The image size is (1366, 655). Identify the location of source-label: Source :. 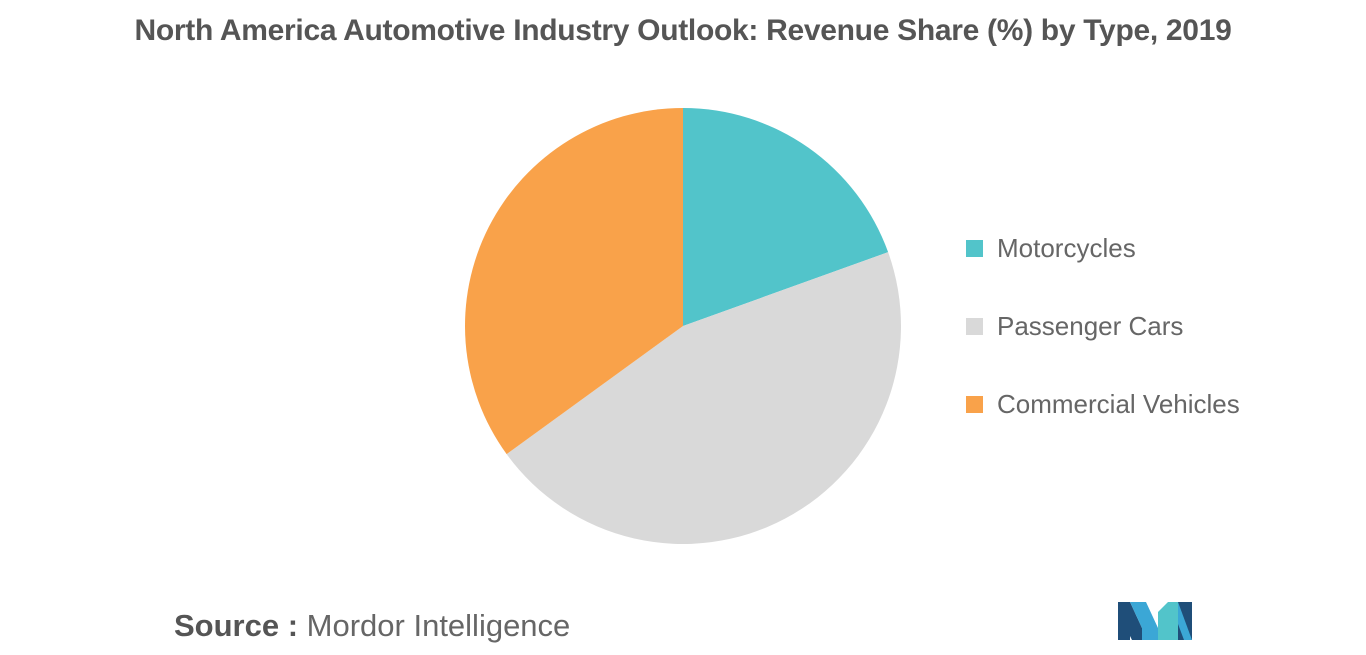
(236, 625).